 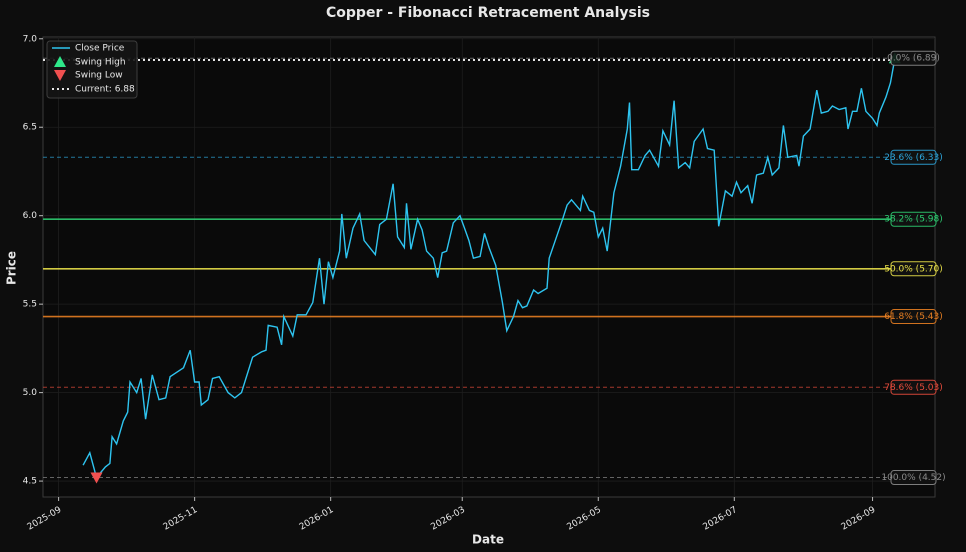 I want to click on legend-label: Swing Low, so click(x=99, y=76).